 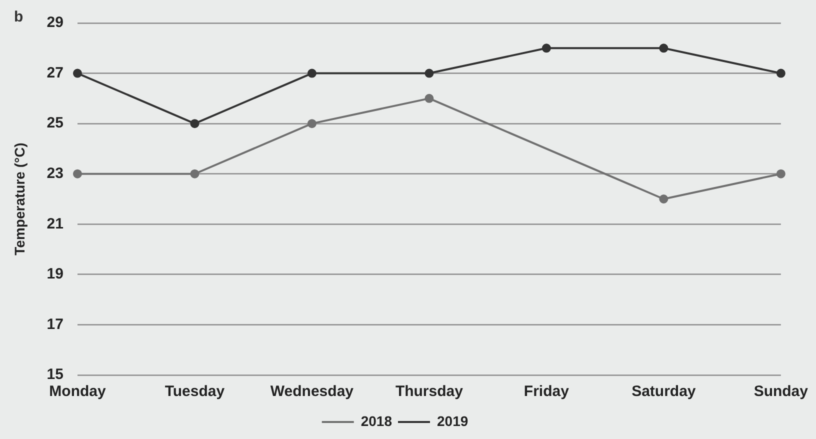 I want to click on x-tick-label: Friday, so click(x=547, y=391).